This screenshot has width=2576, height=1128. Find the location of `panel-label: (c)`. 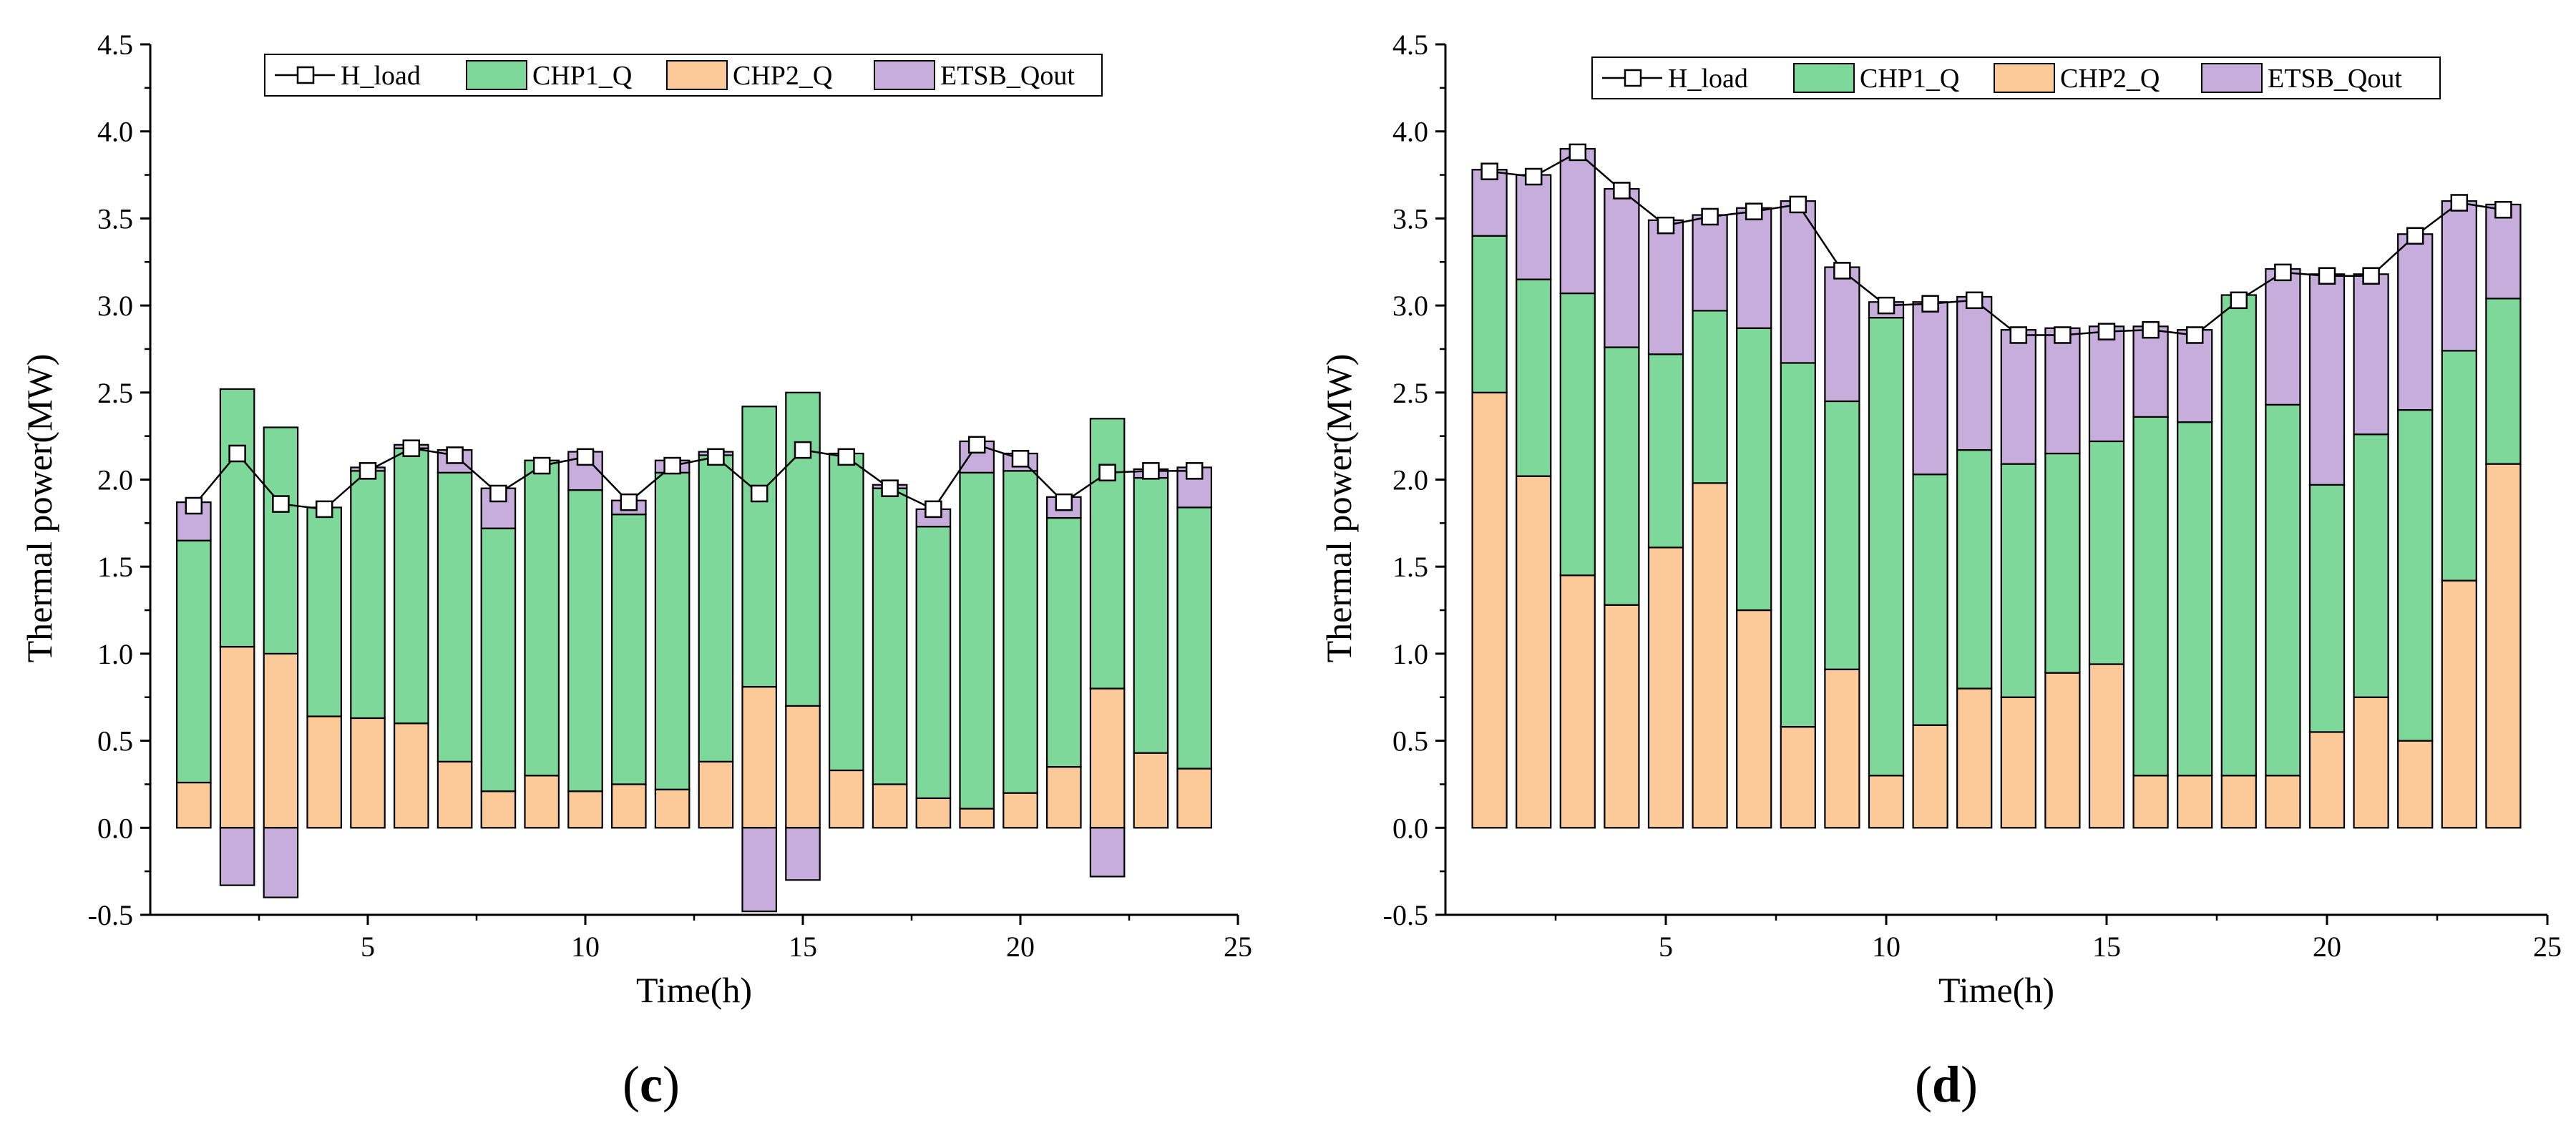

panel-label: (c) is located at coordinates (651, 1084).